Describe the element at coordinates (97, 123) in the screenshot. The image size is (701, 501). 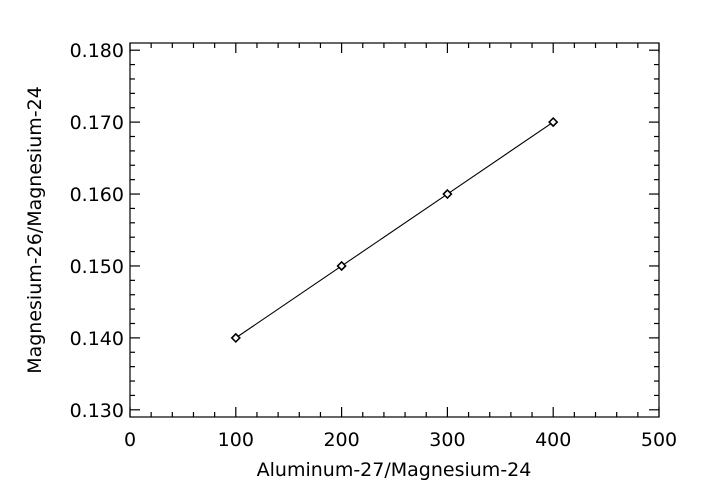
I see `y-tick-label: 0.170` at that location.